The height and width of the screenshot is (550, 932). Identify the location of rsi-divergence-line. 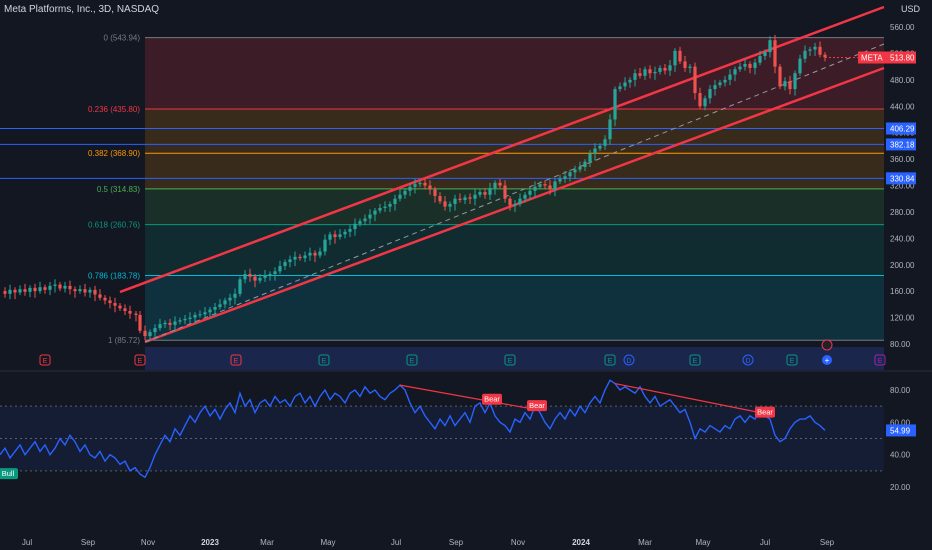
(467, 397).